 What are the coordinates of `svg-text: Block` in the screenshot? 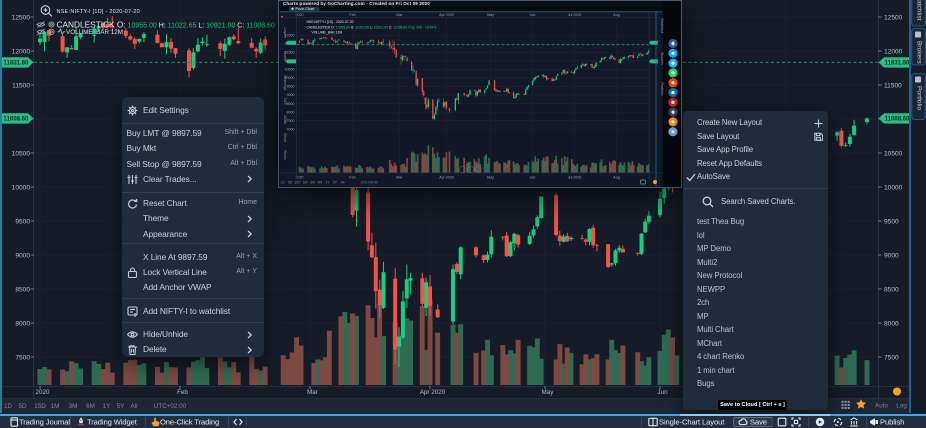 It's located at (285, 138).